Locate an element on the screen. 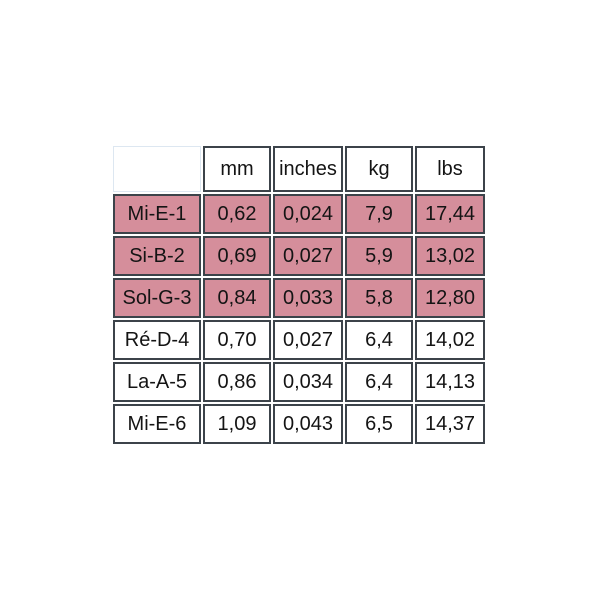 This screenshot has height=600, width=600. table-row-sol-g-3: Sol-G-3 0,84 0,033 5,8 12,80 is located at coordinates (299, 298).